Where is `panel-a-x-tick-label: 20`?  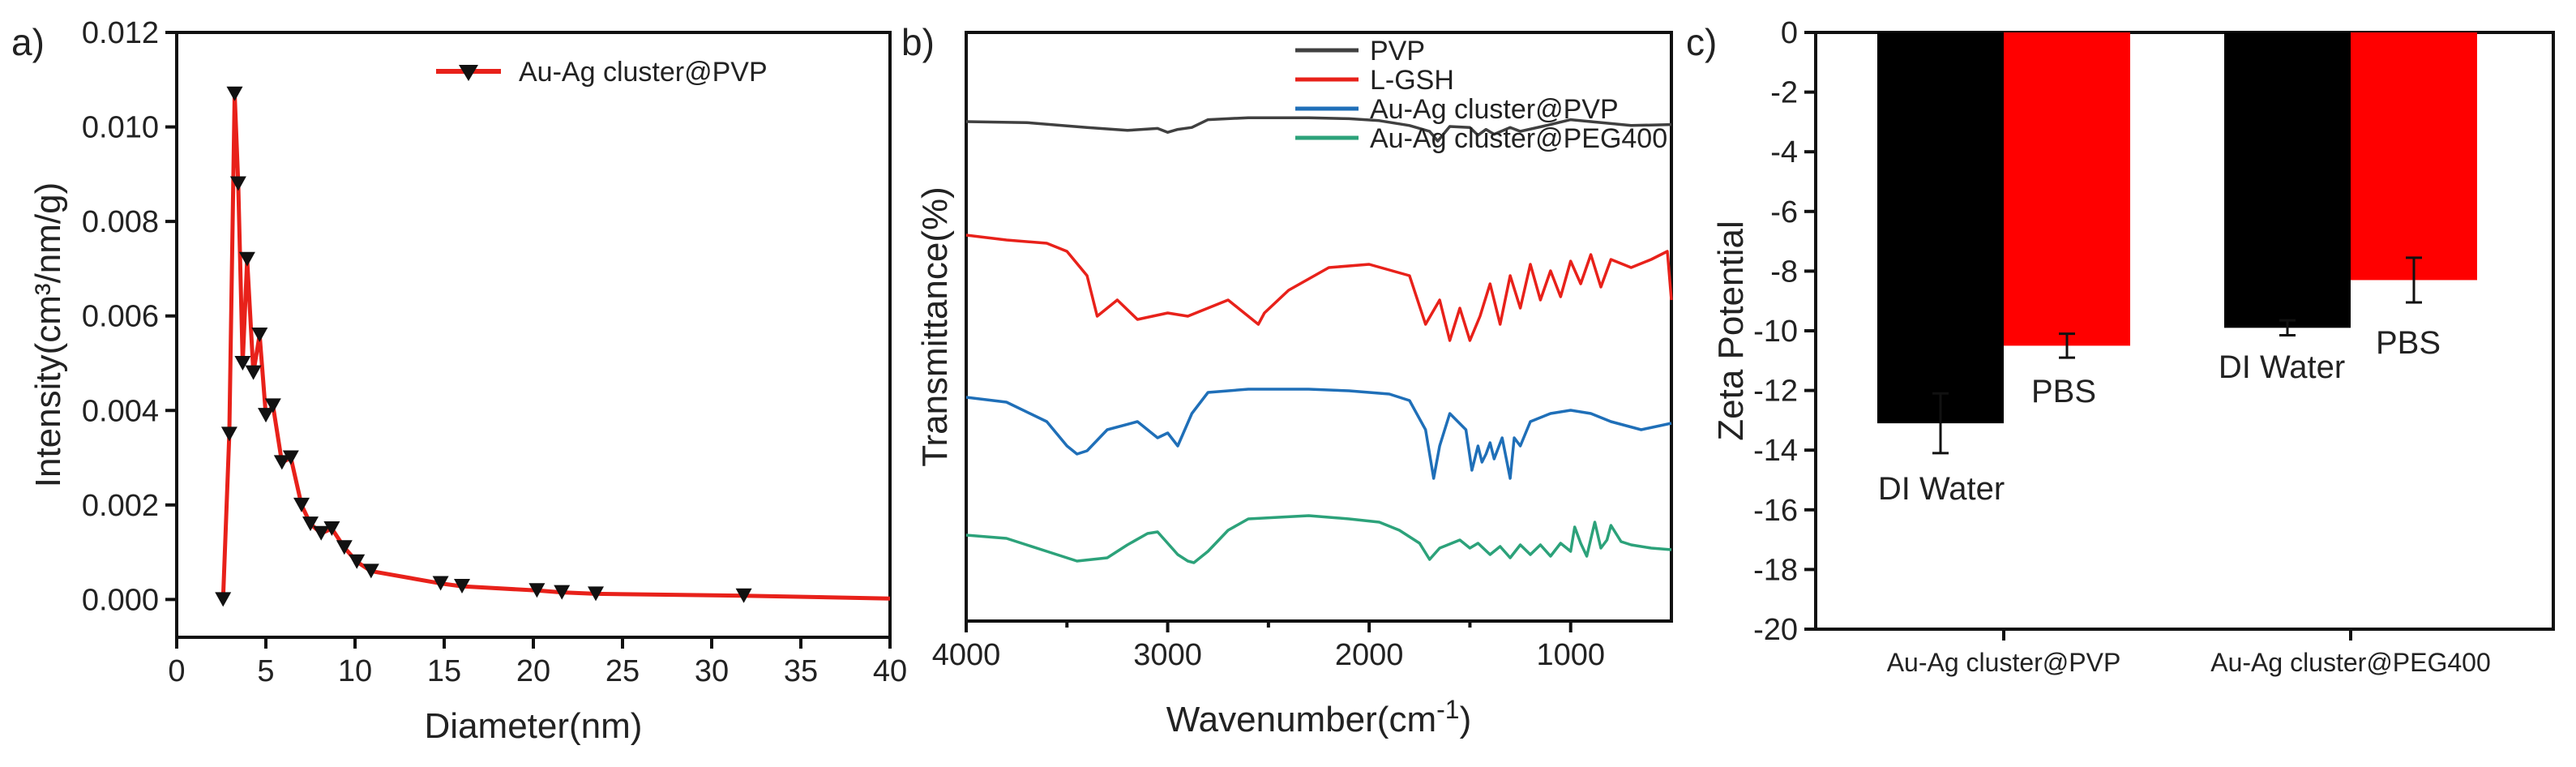
panel-a-x-tick-label: 20 is located at coordinates (533, 671).